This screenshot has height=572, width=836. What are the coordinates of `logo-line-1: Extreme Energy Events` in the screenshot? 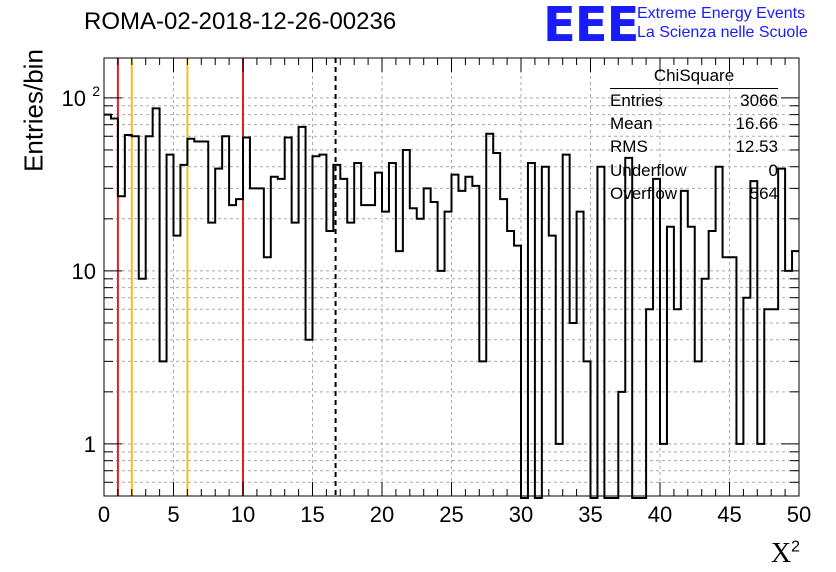 It's located at (721, 13).